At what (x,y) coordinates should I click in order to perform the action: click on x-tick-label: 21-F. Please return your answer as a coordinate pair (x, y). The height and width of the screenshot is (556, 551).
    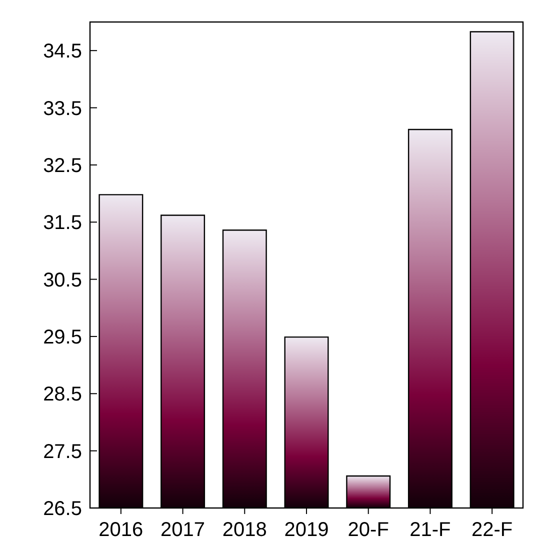
    Looking at the image, I should click on (430, 530).